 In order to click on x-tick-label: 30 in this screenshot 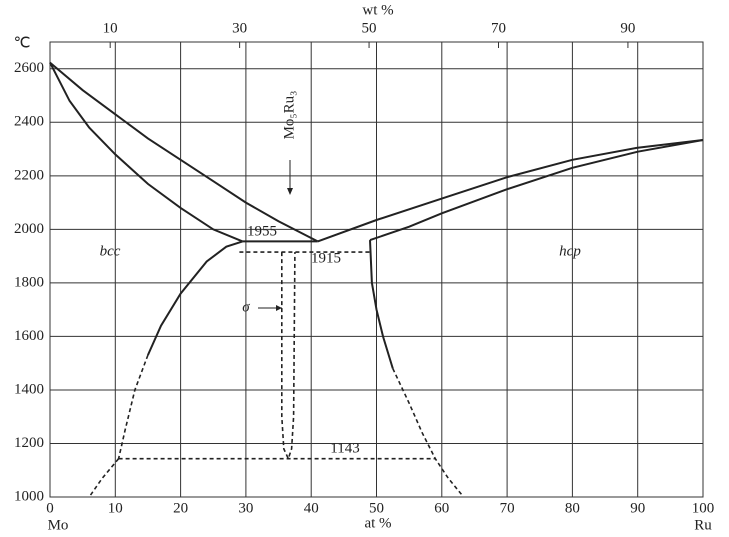, I will do `click(245, 508)`.